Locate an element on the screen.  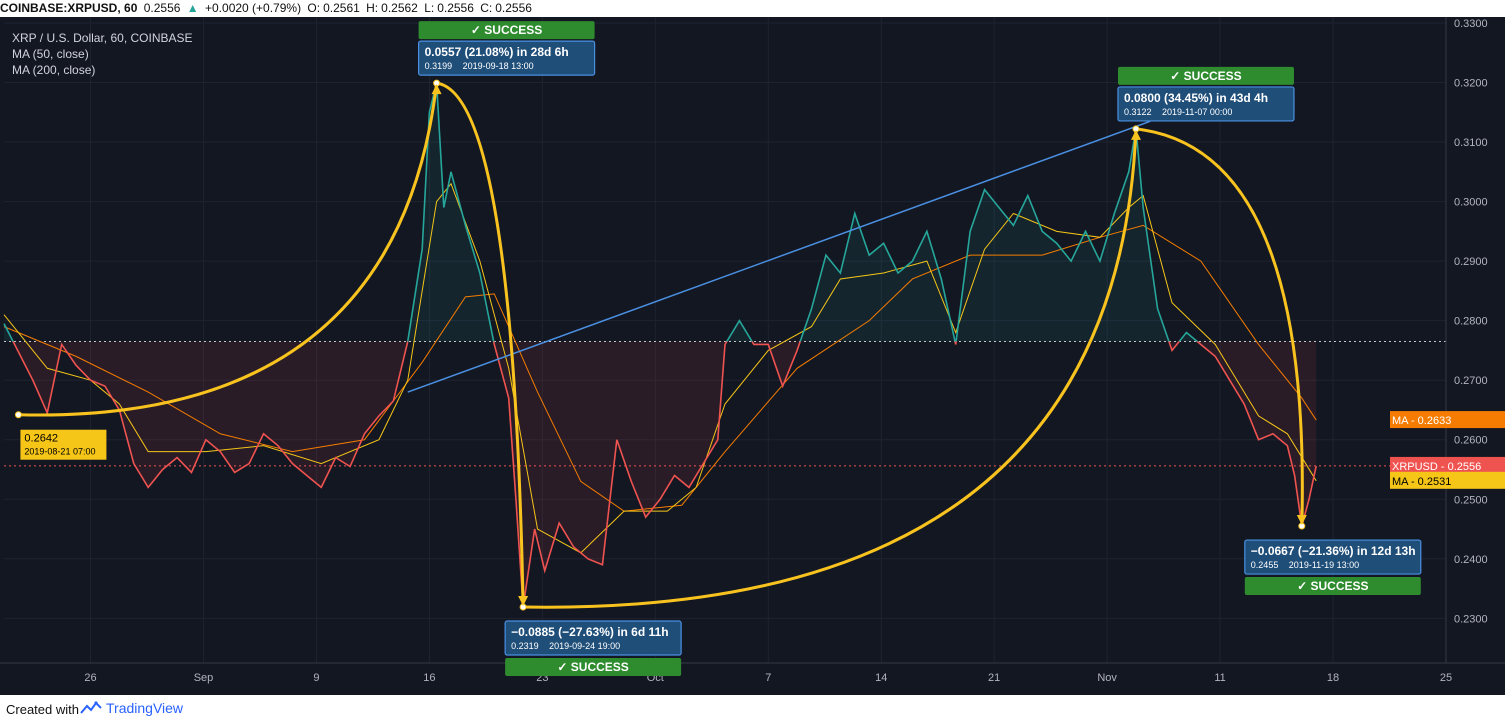
callout-price: 0.2319 is located at coordinates (525, 646).